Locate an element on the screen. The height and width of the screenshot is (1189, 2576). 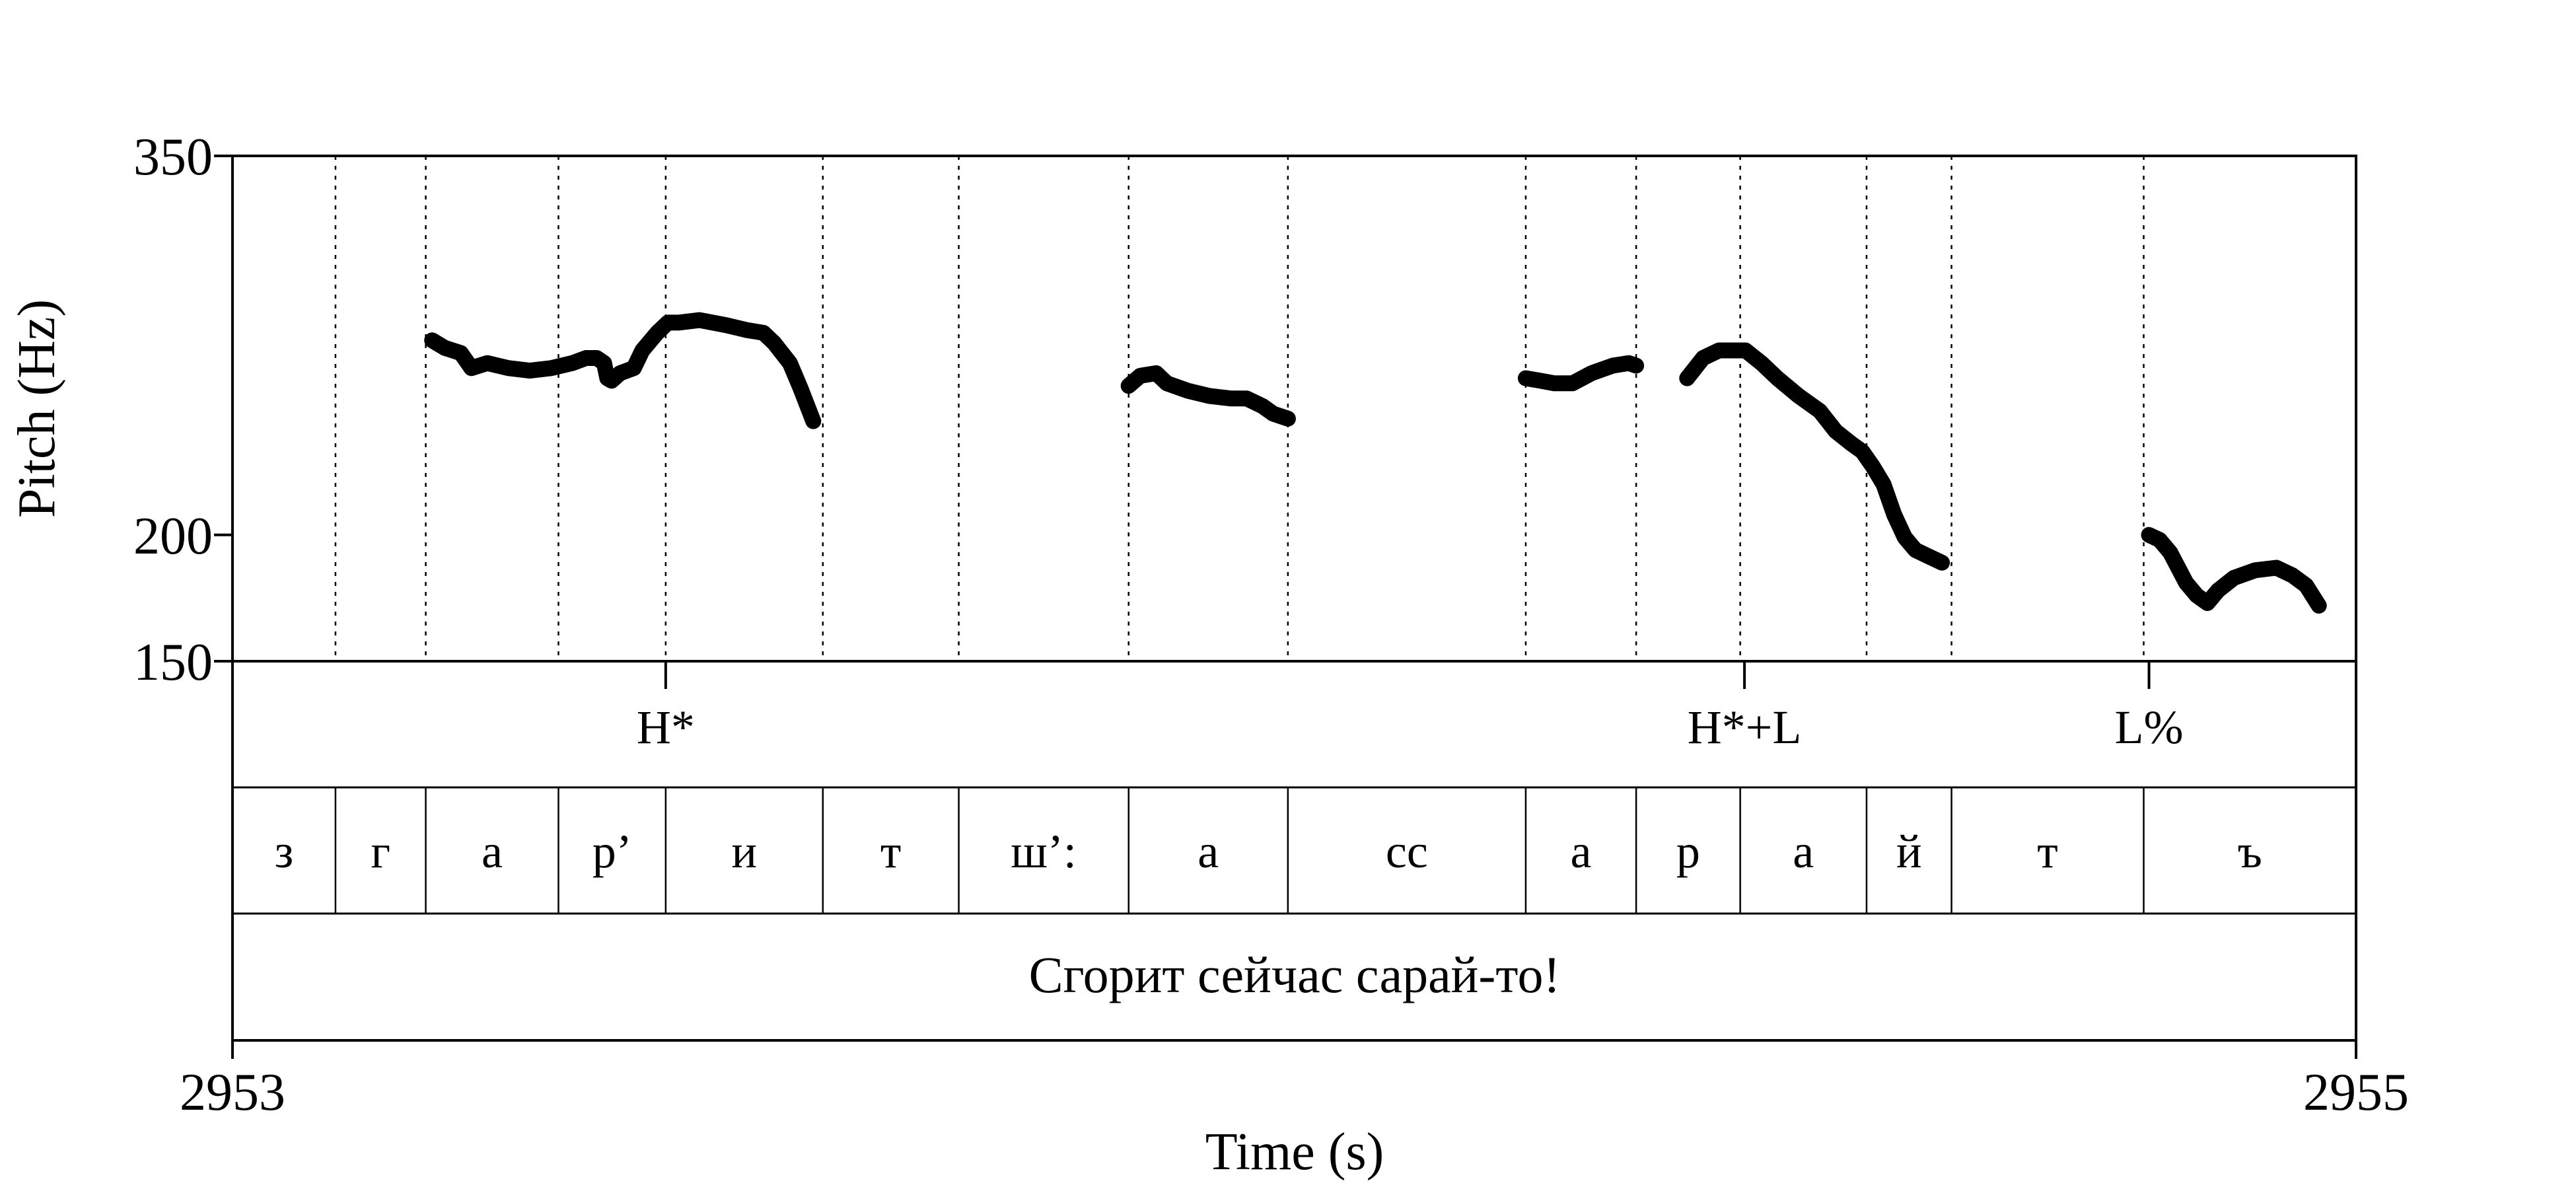
y-tick-label-2: 150 is located at coordinates (173, 662).